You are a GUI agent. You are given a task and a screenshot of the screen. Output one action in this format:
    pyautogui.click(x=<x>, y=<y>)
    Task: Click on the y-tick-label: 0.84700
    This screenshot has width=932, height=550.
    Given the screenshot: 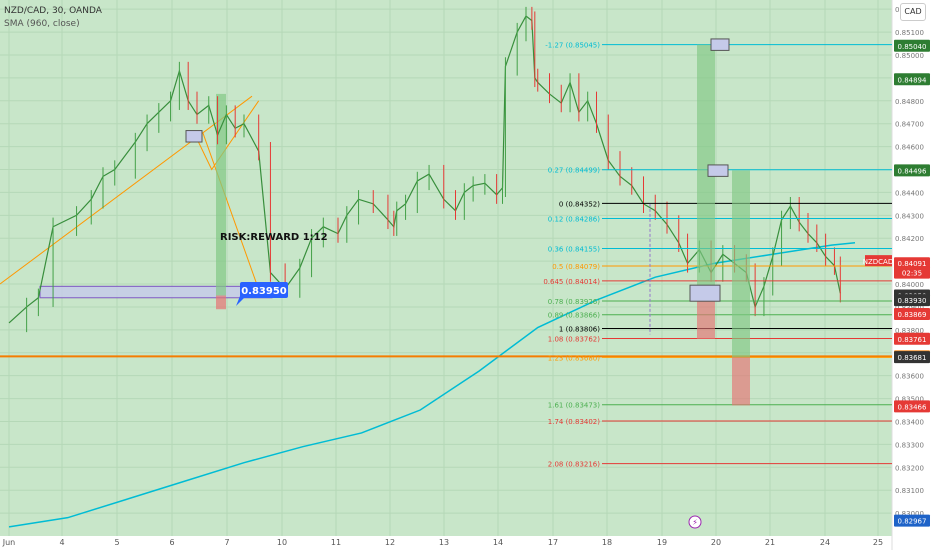 What is the action you would take?
    pyautogui.click(x=909, y=125)
    